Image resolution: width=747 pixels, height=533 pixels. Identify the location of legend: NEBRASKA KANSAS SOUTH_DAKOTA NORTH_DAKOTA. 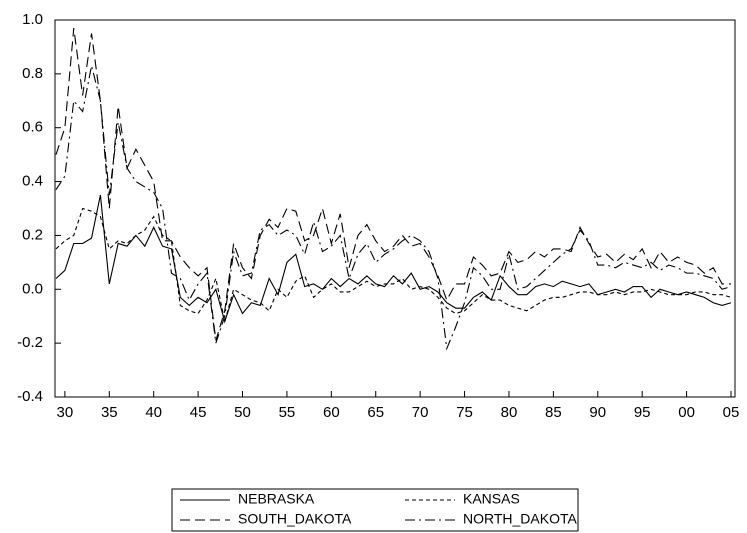
(378, 509).